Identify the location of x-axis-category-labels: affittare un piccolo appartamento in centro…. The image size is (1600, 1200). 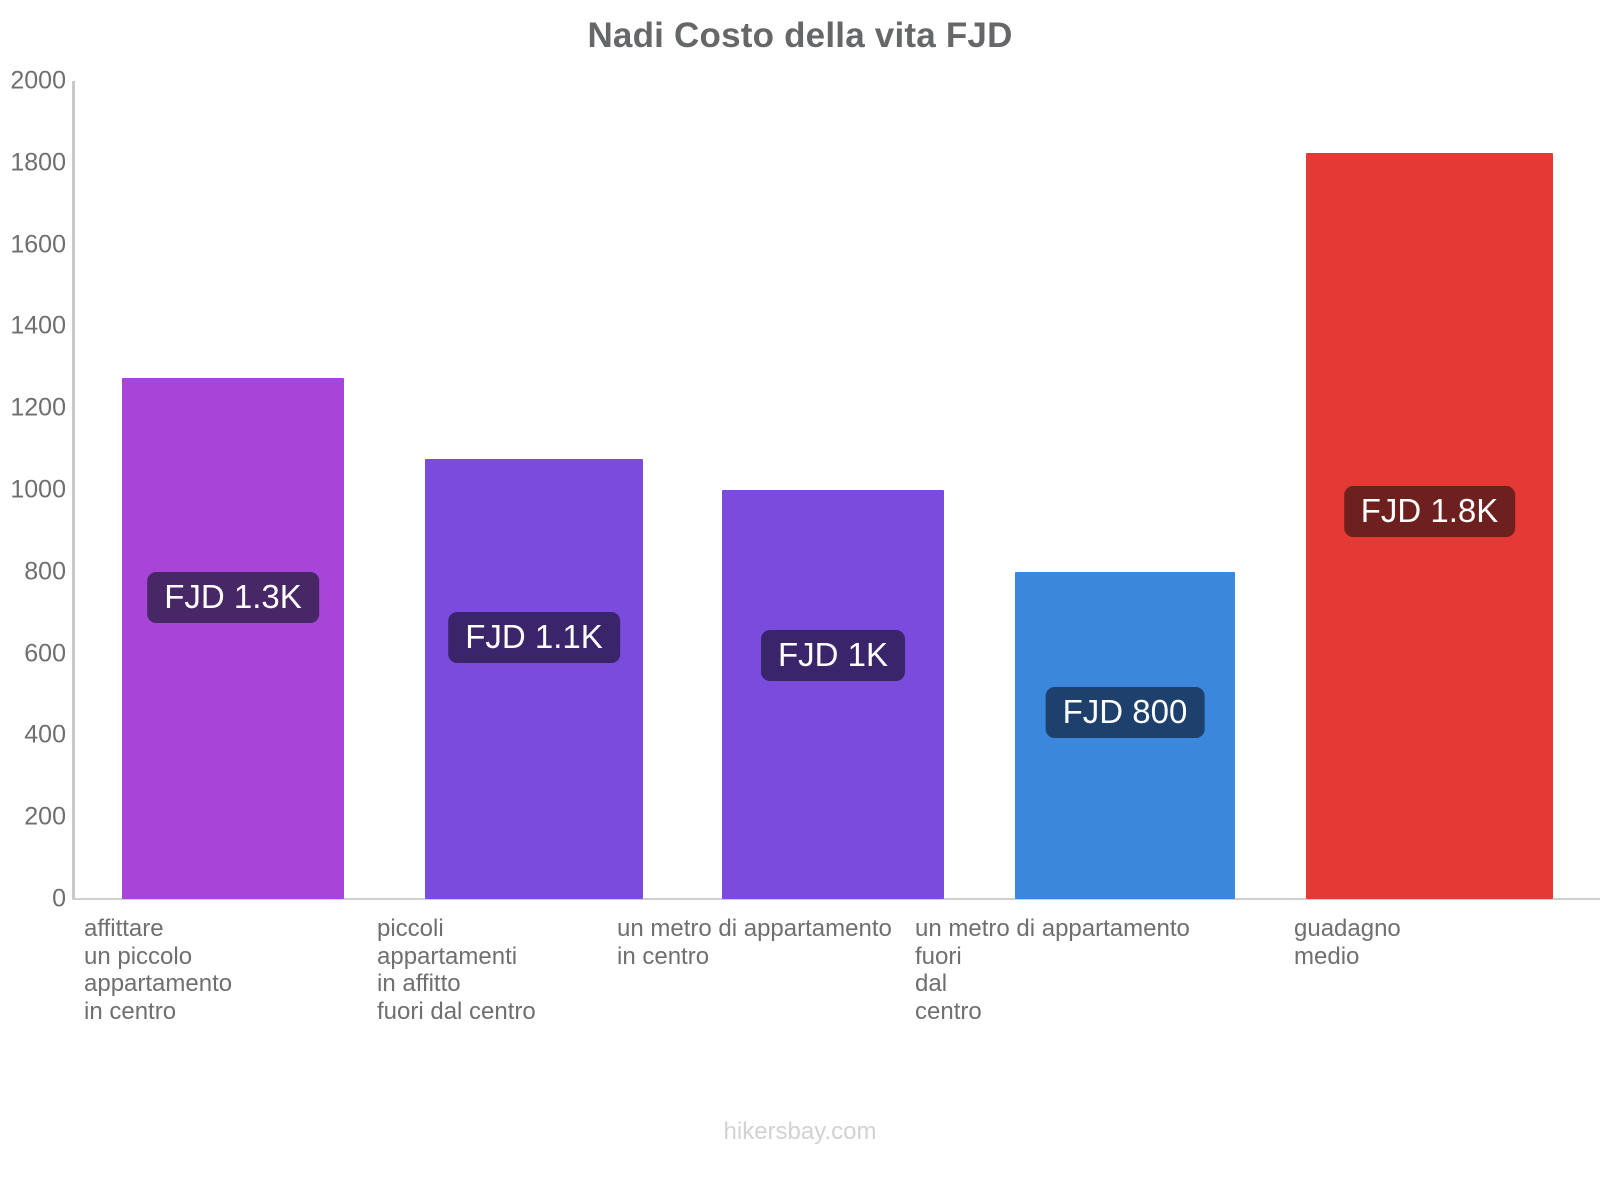
(836, 990).